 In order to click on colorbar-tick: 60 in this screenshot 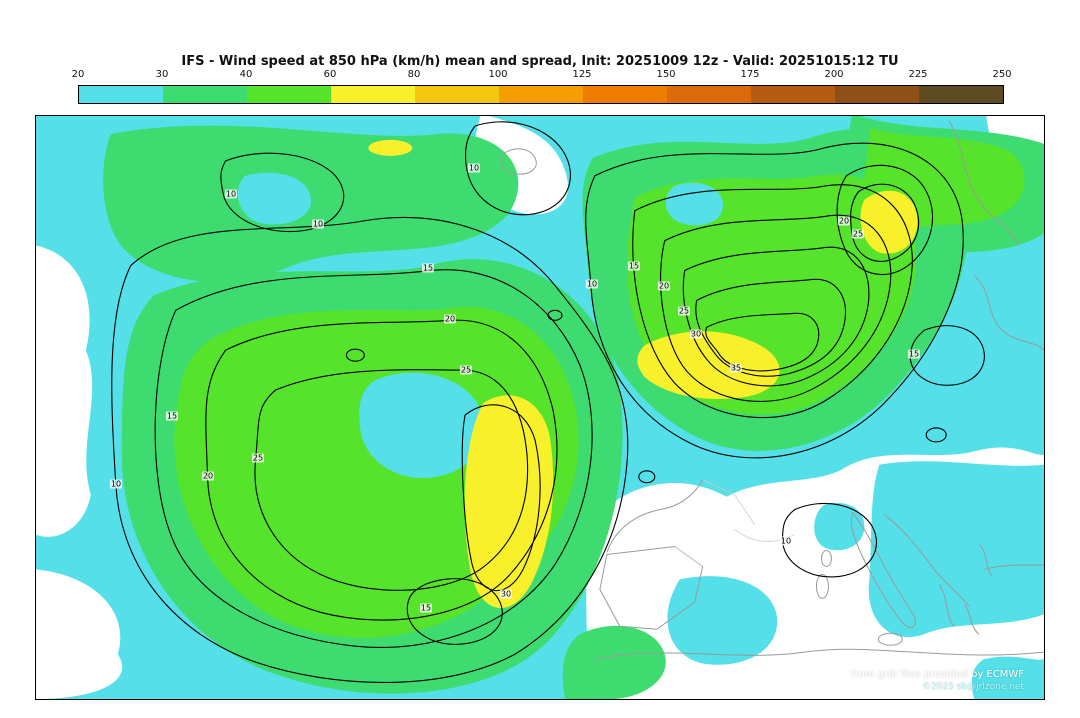, I will do `click(330, 74)`.